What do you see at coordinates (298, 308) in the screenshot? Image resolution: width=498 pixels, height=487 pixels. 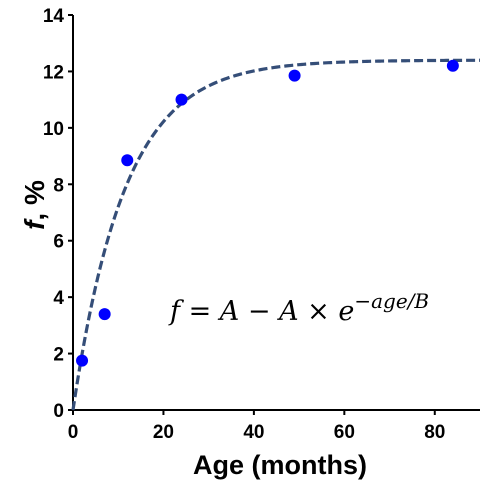 I see `equation-annotation: f = A − A × e−age/B` at bounding box center [298, 308].